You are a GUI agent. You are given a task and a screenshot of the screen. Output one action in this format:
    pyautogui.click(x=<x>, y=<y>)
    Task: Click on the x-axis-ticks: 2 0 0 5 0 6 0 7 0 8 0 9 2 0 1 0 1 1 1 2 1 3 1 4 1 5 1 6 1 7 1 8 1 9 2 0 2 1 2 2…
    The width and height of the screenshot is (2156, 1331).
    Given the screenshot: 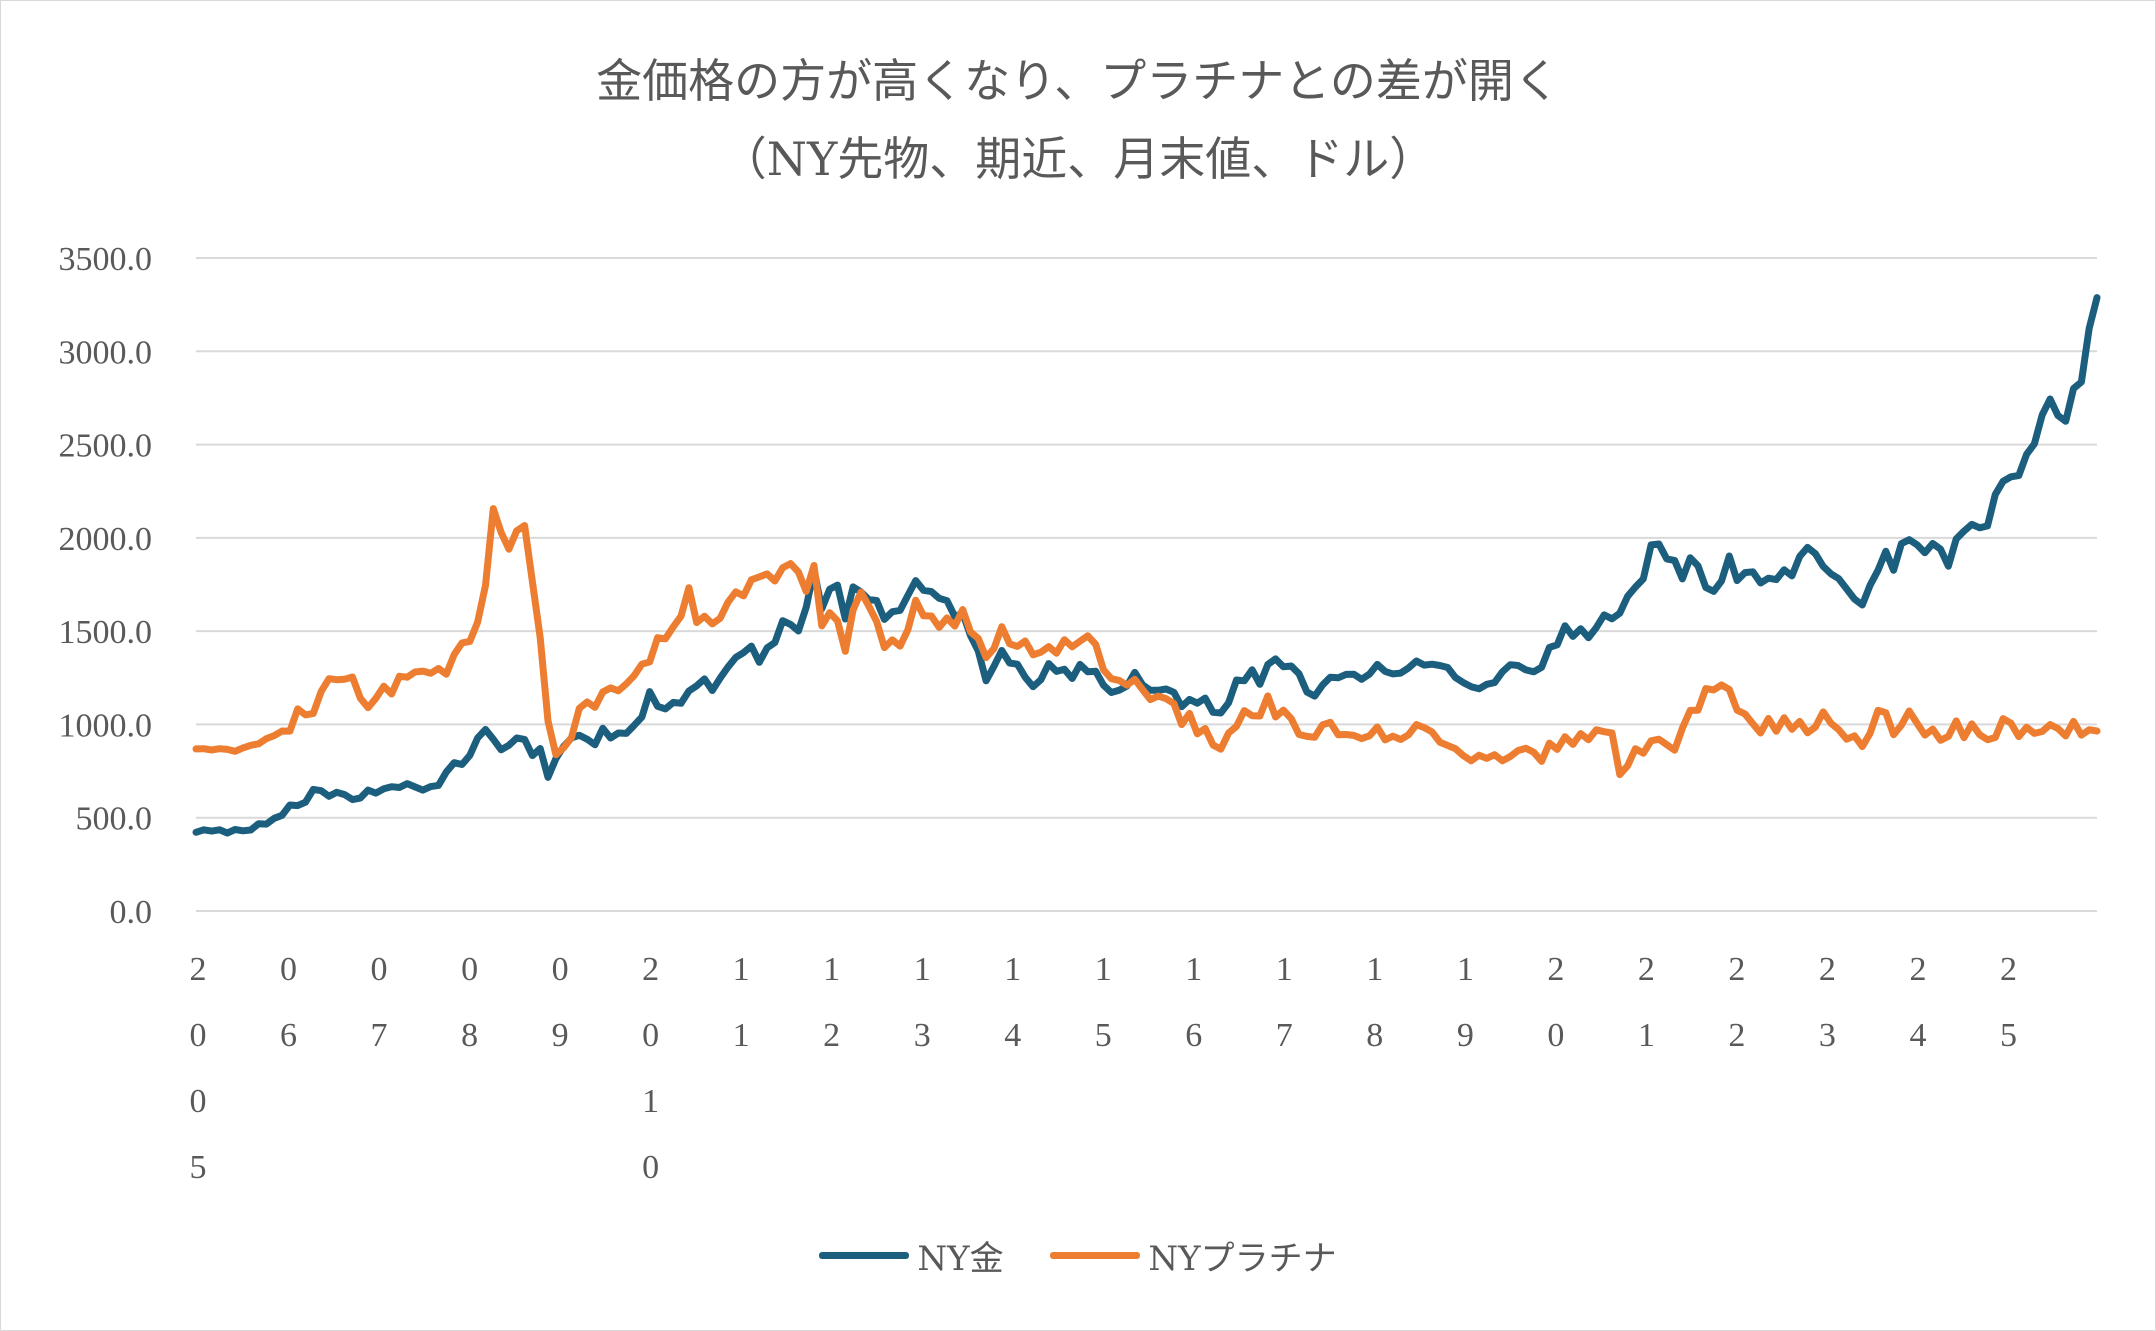 What is the action you would take?
    pyautogui.click(x=1103, y=1068)
    